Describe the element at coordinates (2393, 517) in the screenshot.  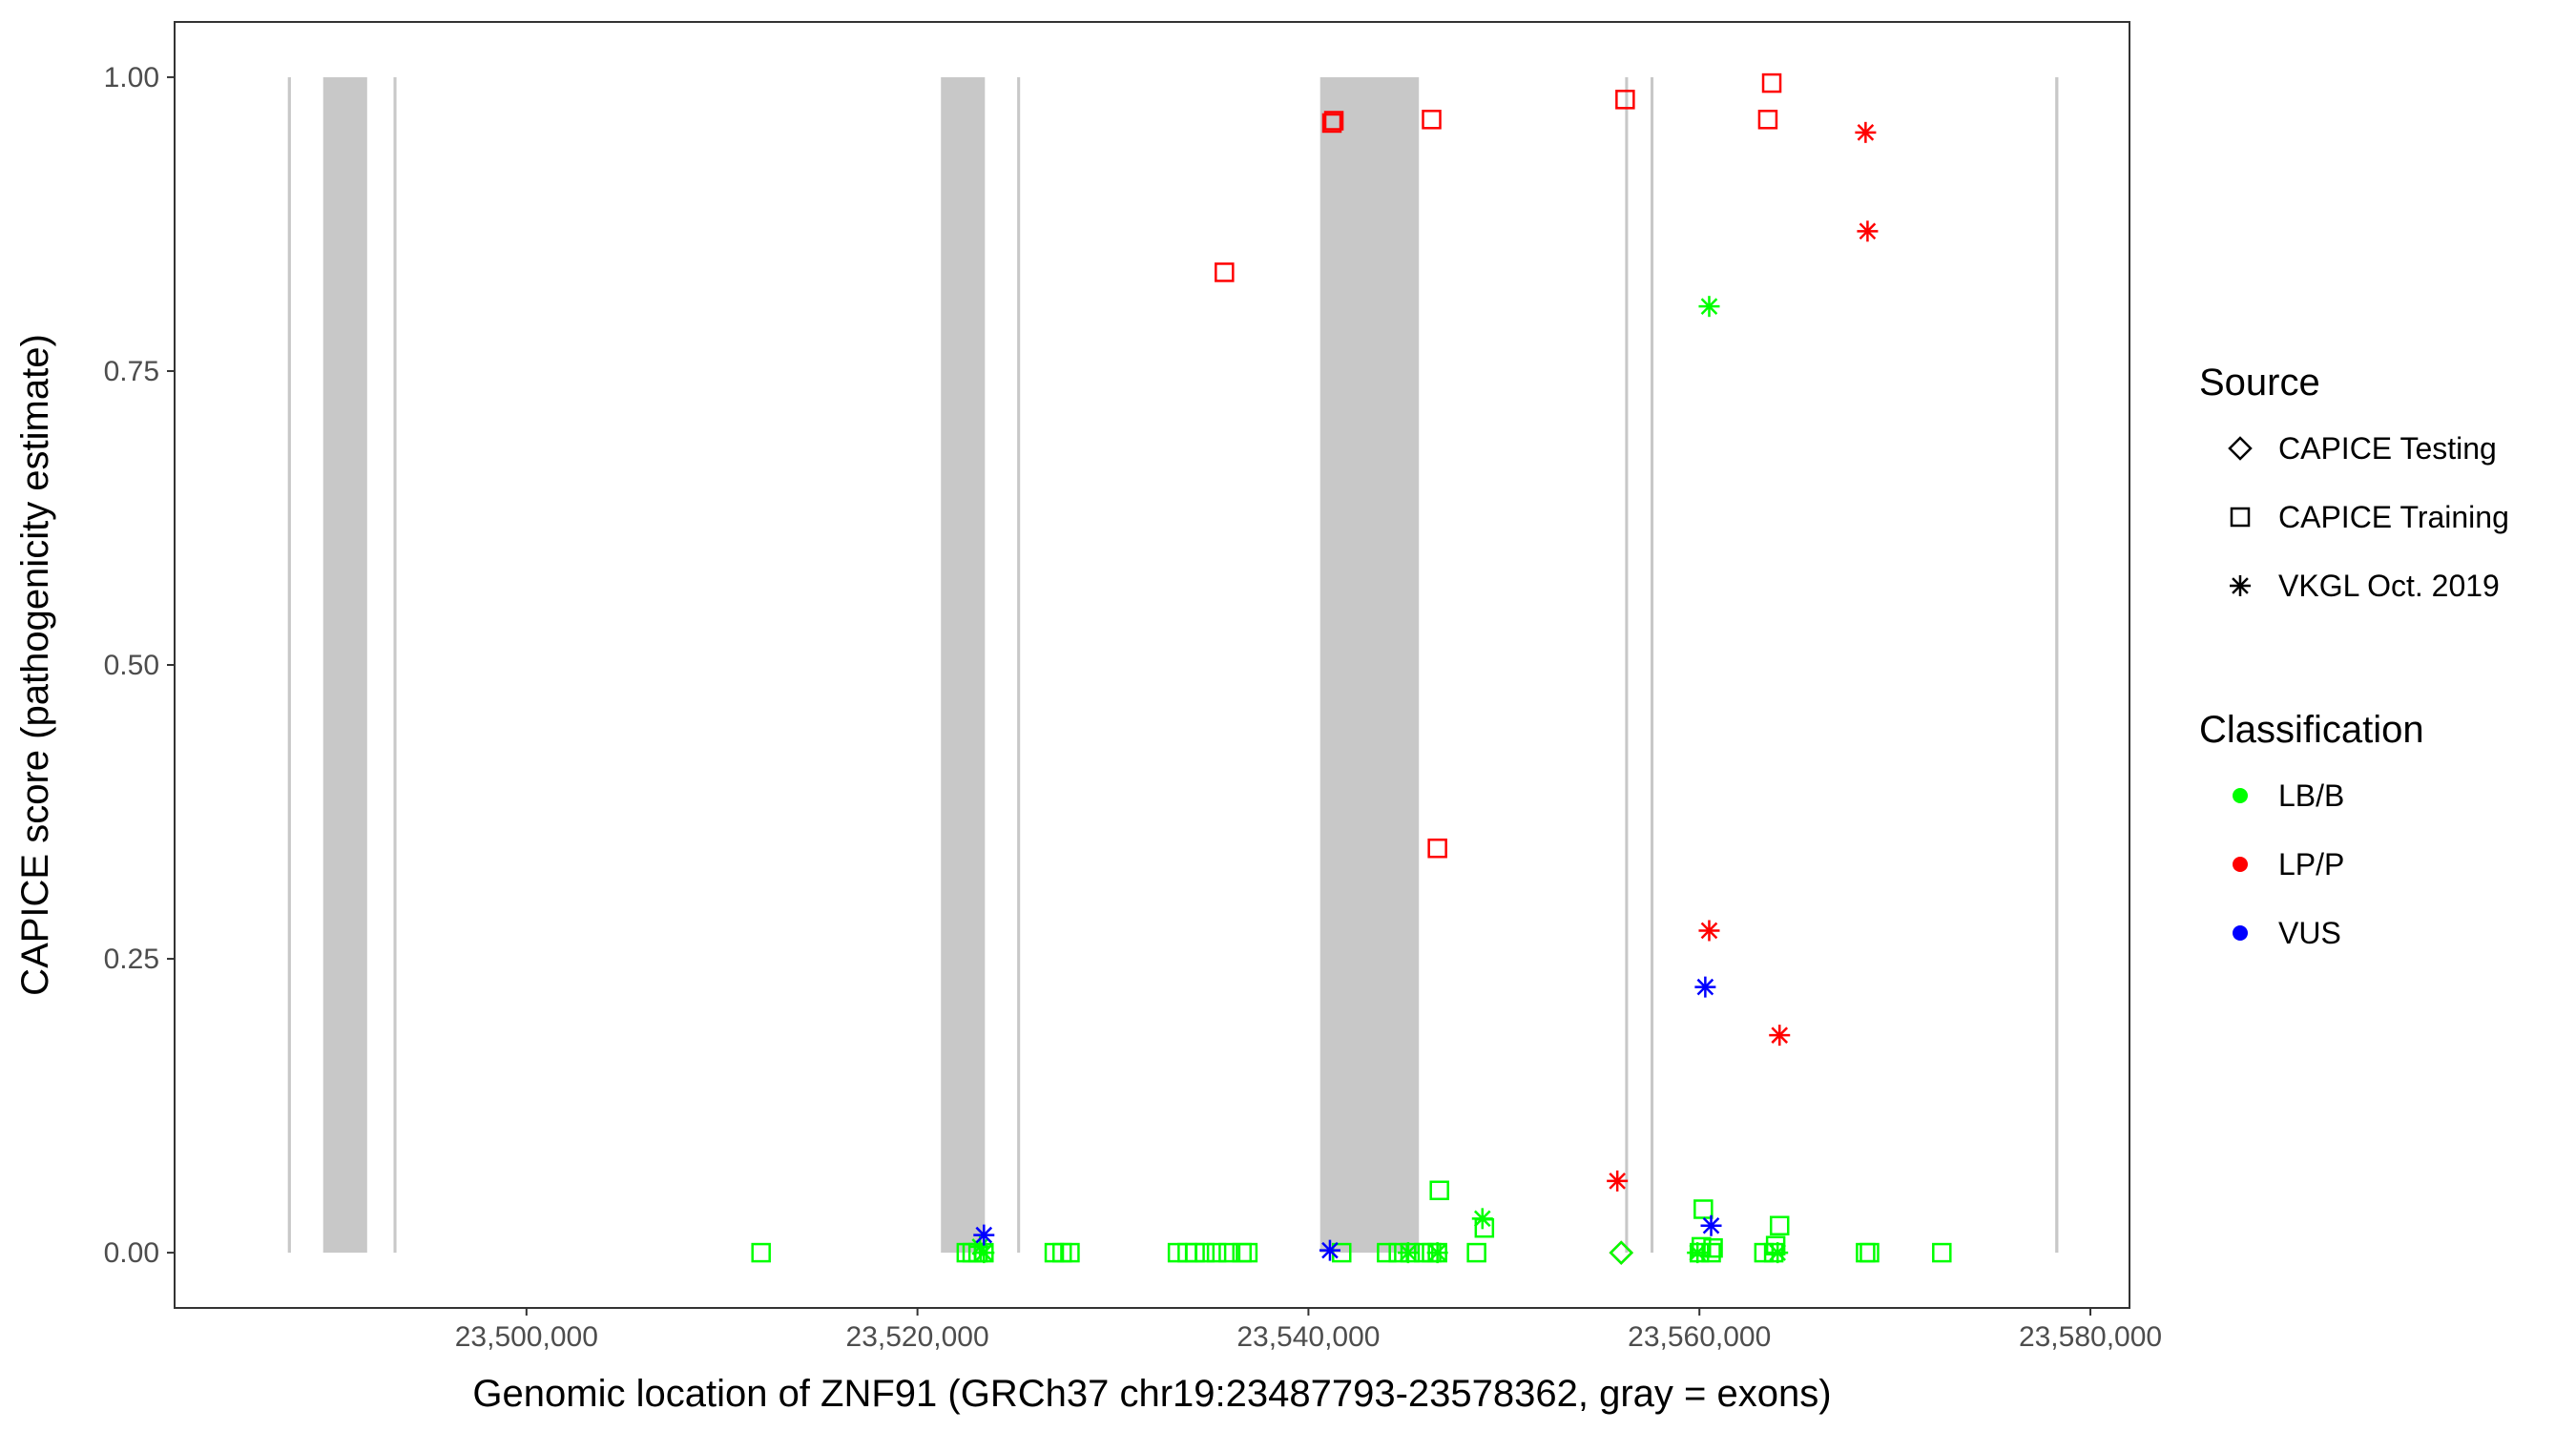
I see `legend-label: CAPICE Training` at that location.